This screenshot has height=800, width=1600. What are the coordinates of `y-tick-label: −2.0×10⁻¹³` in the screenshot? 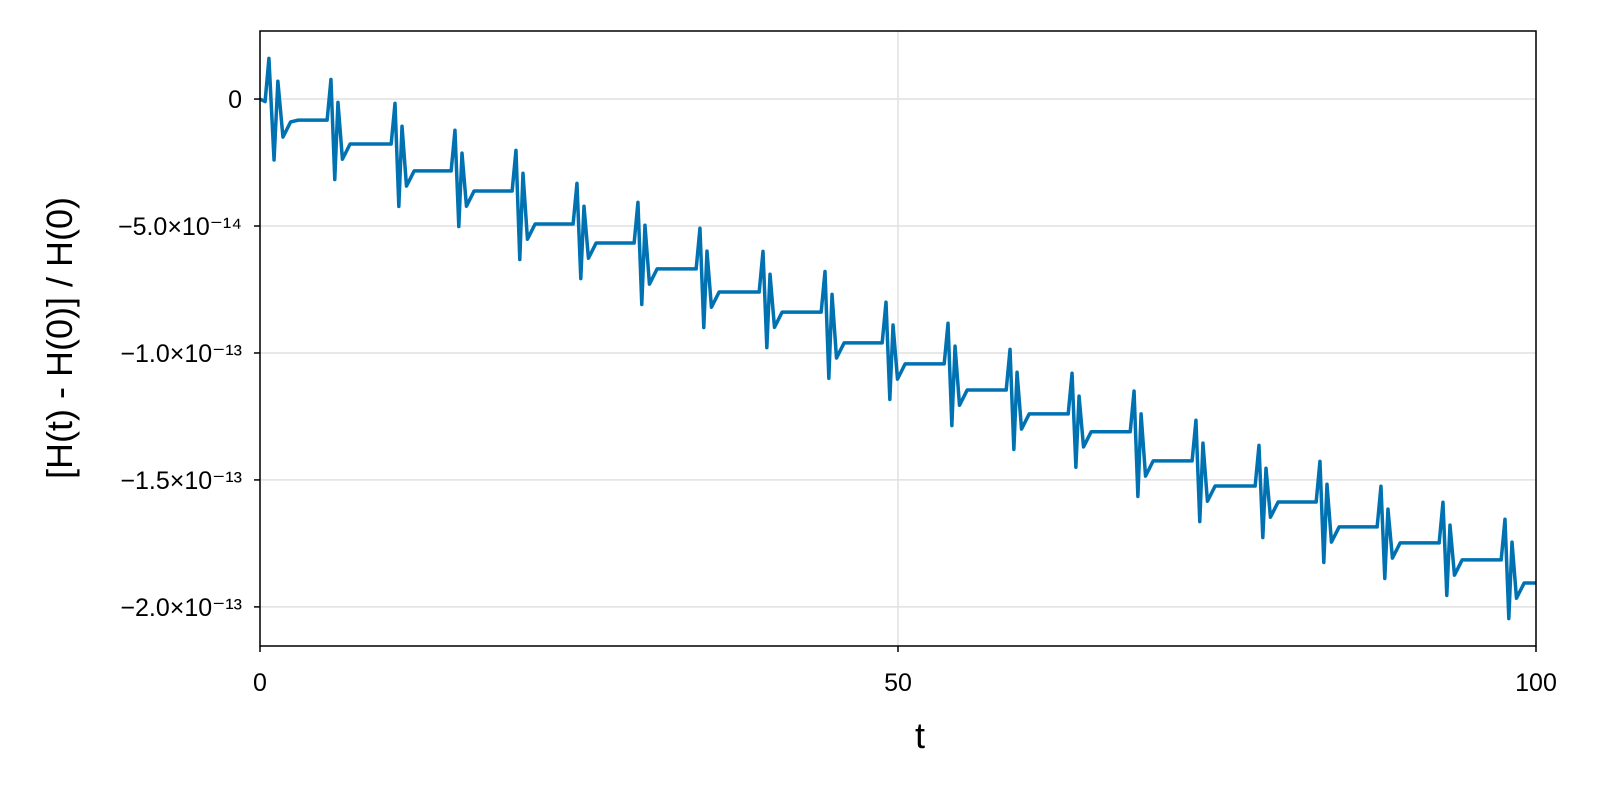 It's located at (181, 608).